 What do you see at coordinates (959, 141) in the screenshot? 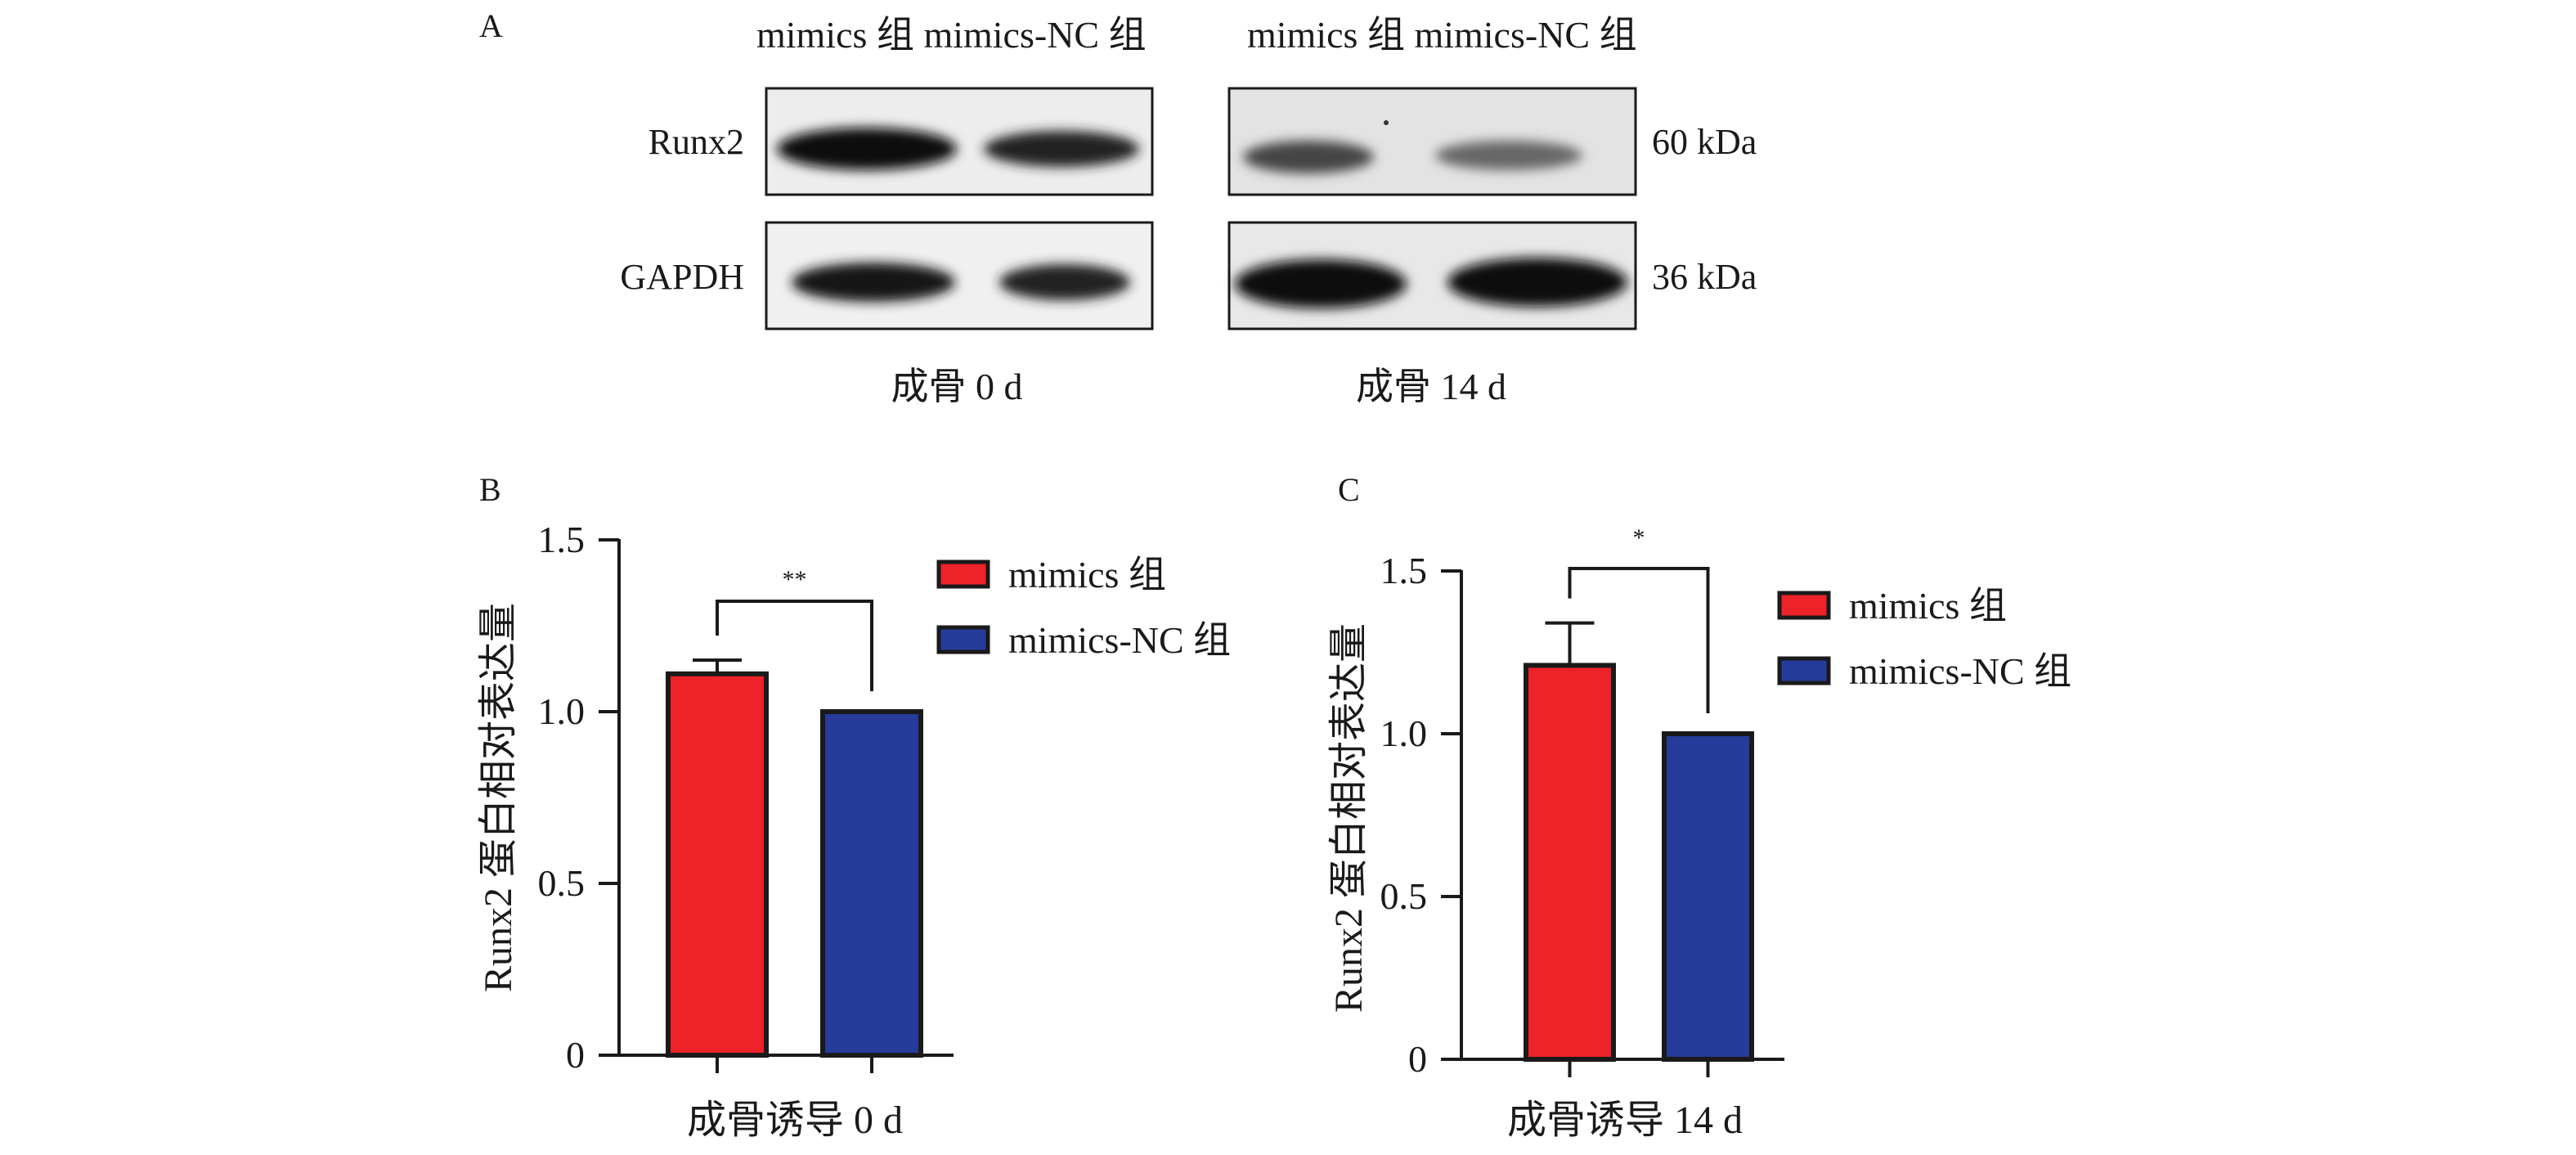
I see `blot-runx2-0d` at bounding box center [959, 141].